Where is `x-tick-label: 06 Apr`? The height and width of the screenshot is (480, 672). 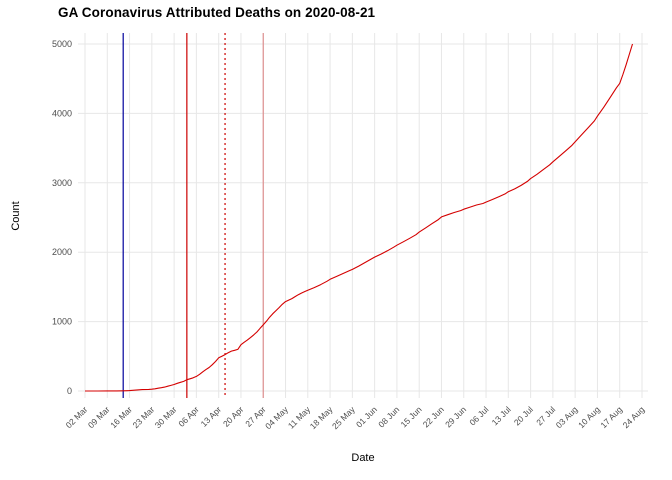
x-tick-label: 06 Apr is located at coordinates (188, 416).